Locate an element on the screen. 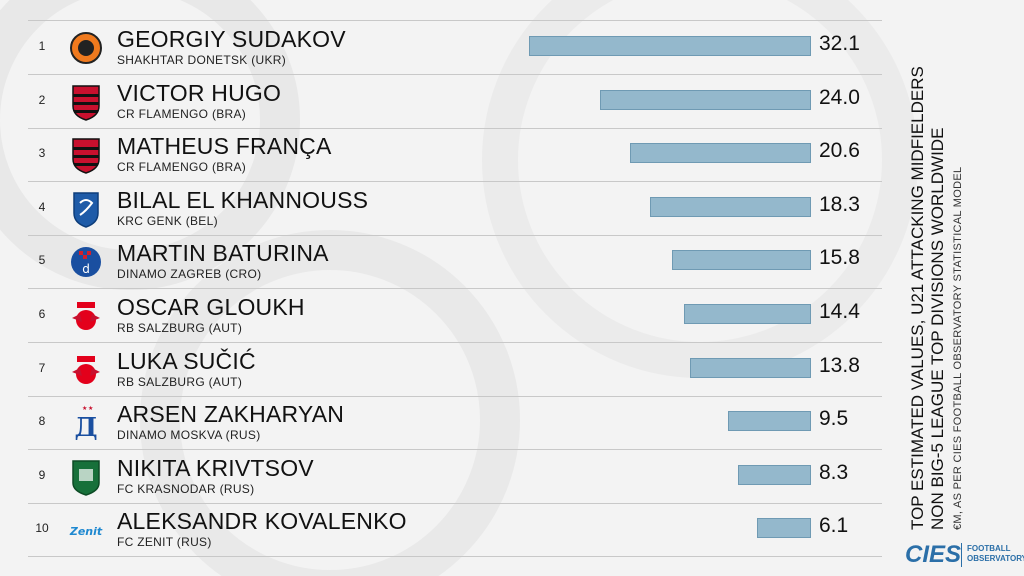 This screenshot has width=1024, height=576. rank-number: 4 is located at coordinates (42, 206).